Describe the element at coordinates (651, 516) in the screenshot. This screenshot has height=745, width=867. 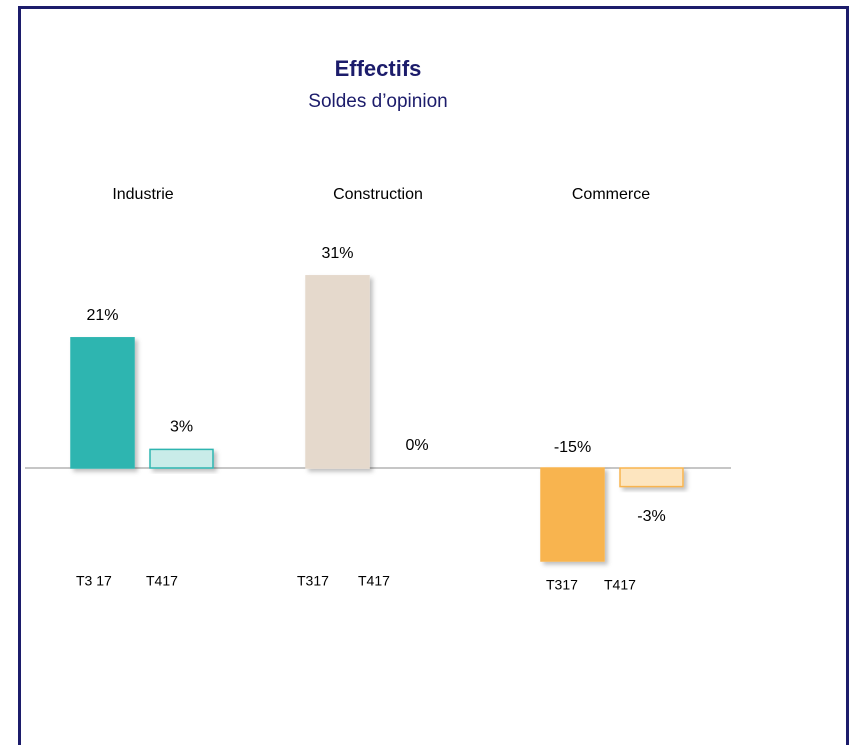
I see `value-label: -3%` at that location.